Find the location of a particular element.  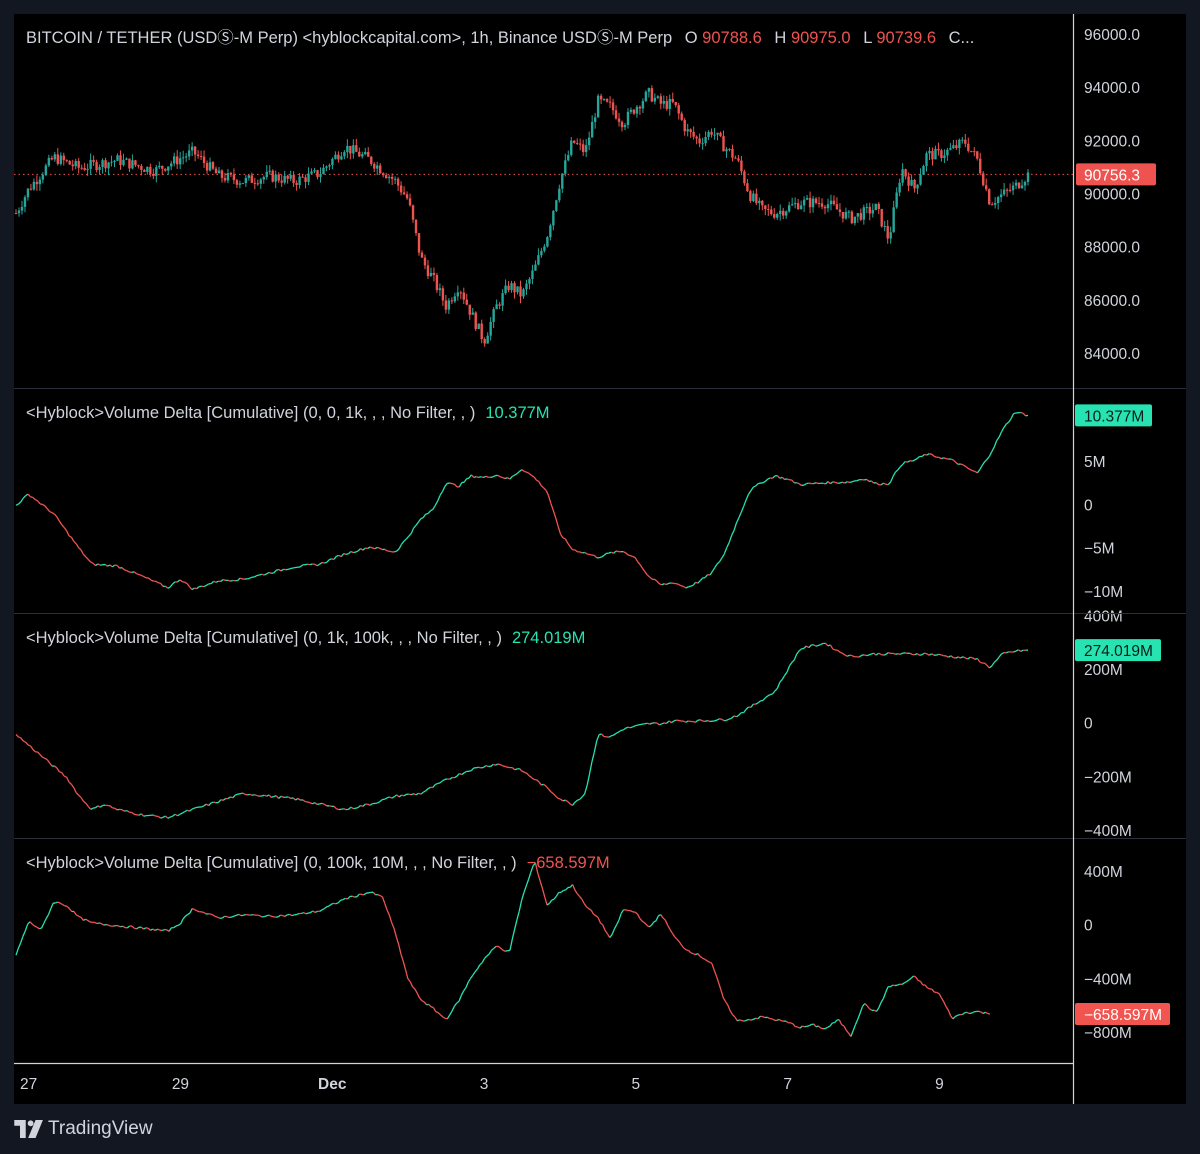

price-tick-label: 90000.0 is located at coordinates (1112, 195).